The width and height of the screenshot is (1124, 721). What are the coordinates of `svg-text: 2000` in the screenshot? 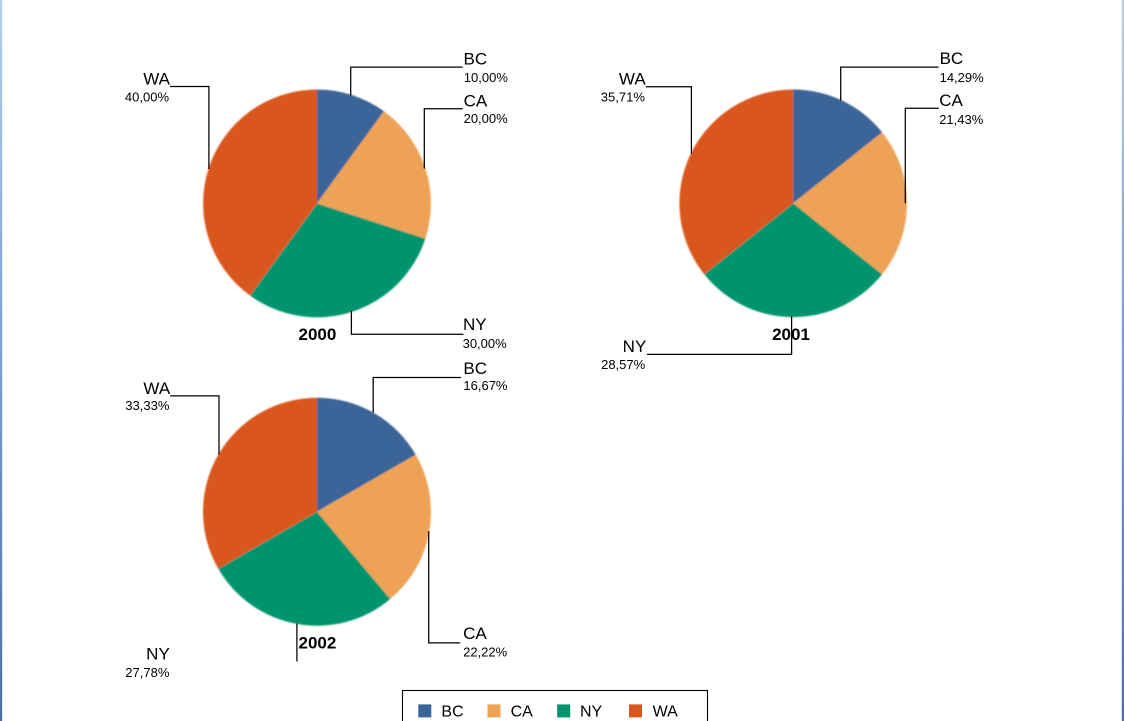 It's located at (317, 334).